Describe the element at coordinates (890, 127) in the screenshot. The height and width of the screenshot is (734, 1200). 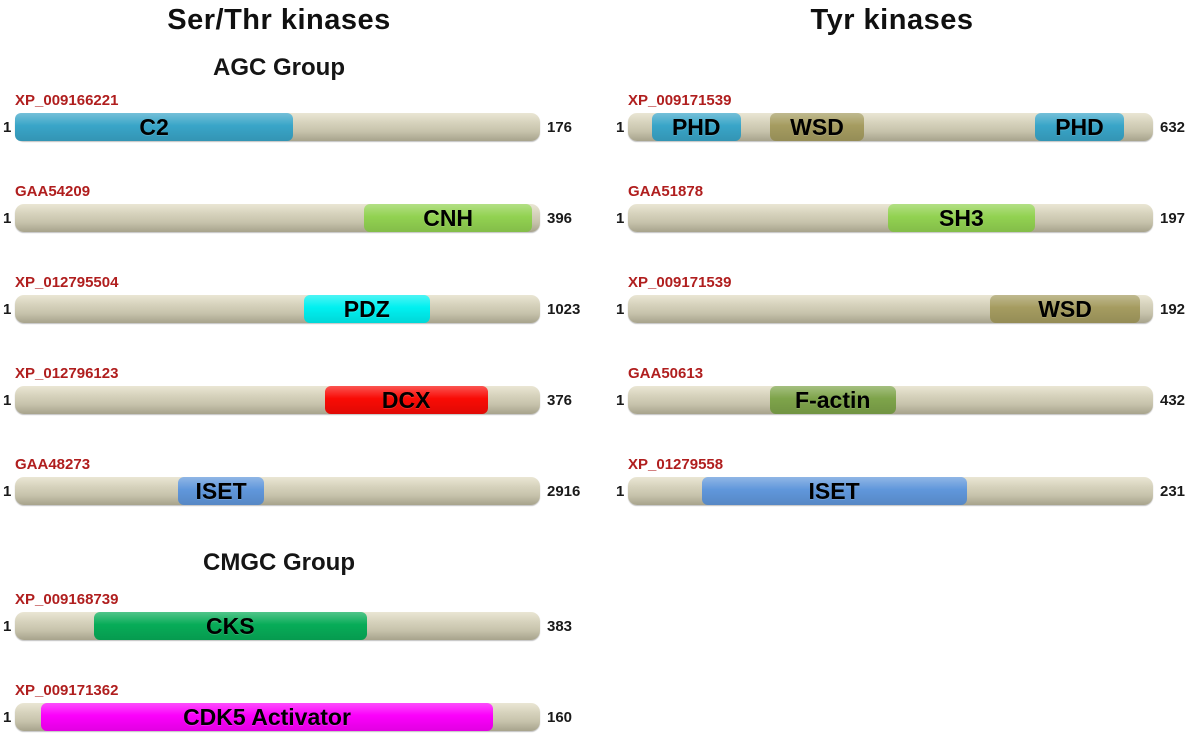
I see `protein-bar: PHD WSD PHD` at that location.